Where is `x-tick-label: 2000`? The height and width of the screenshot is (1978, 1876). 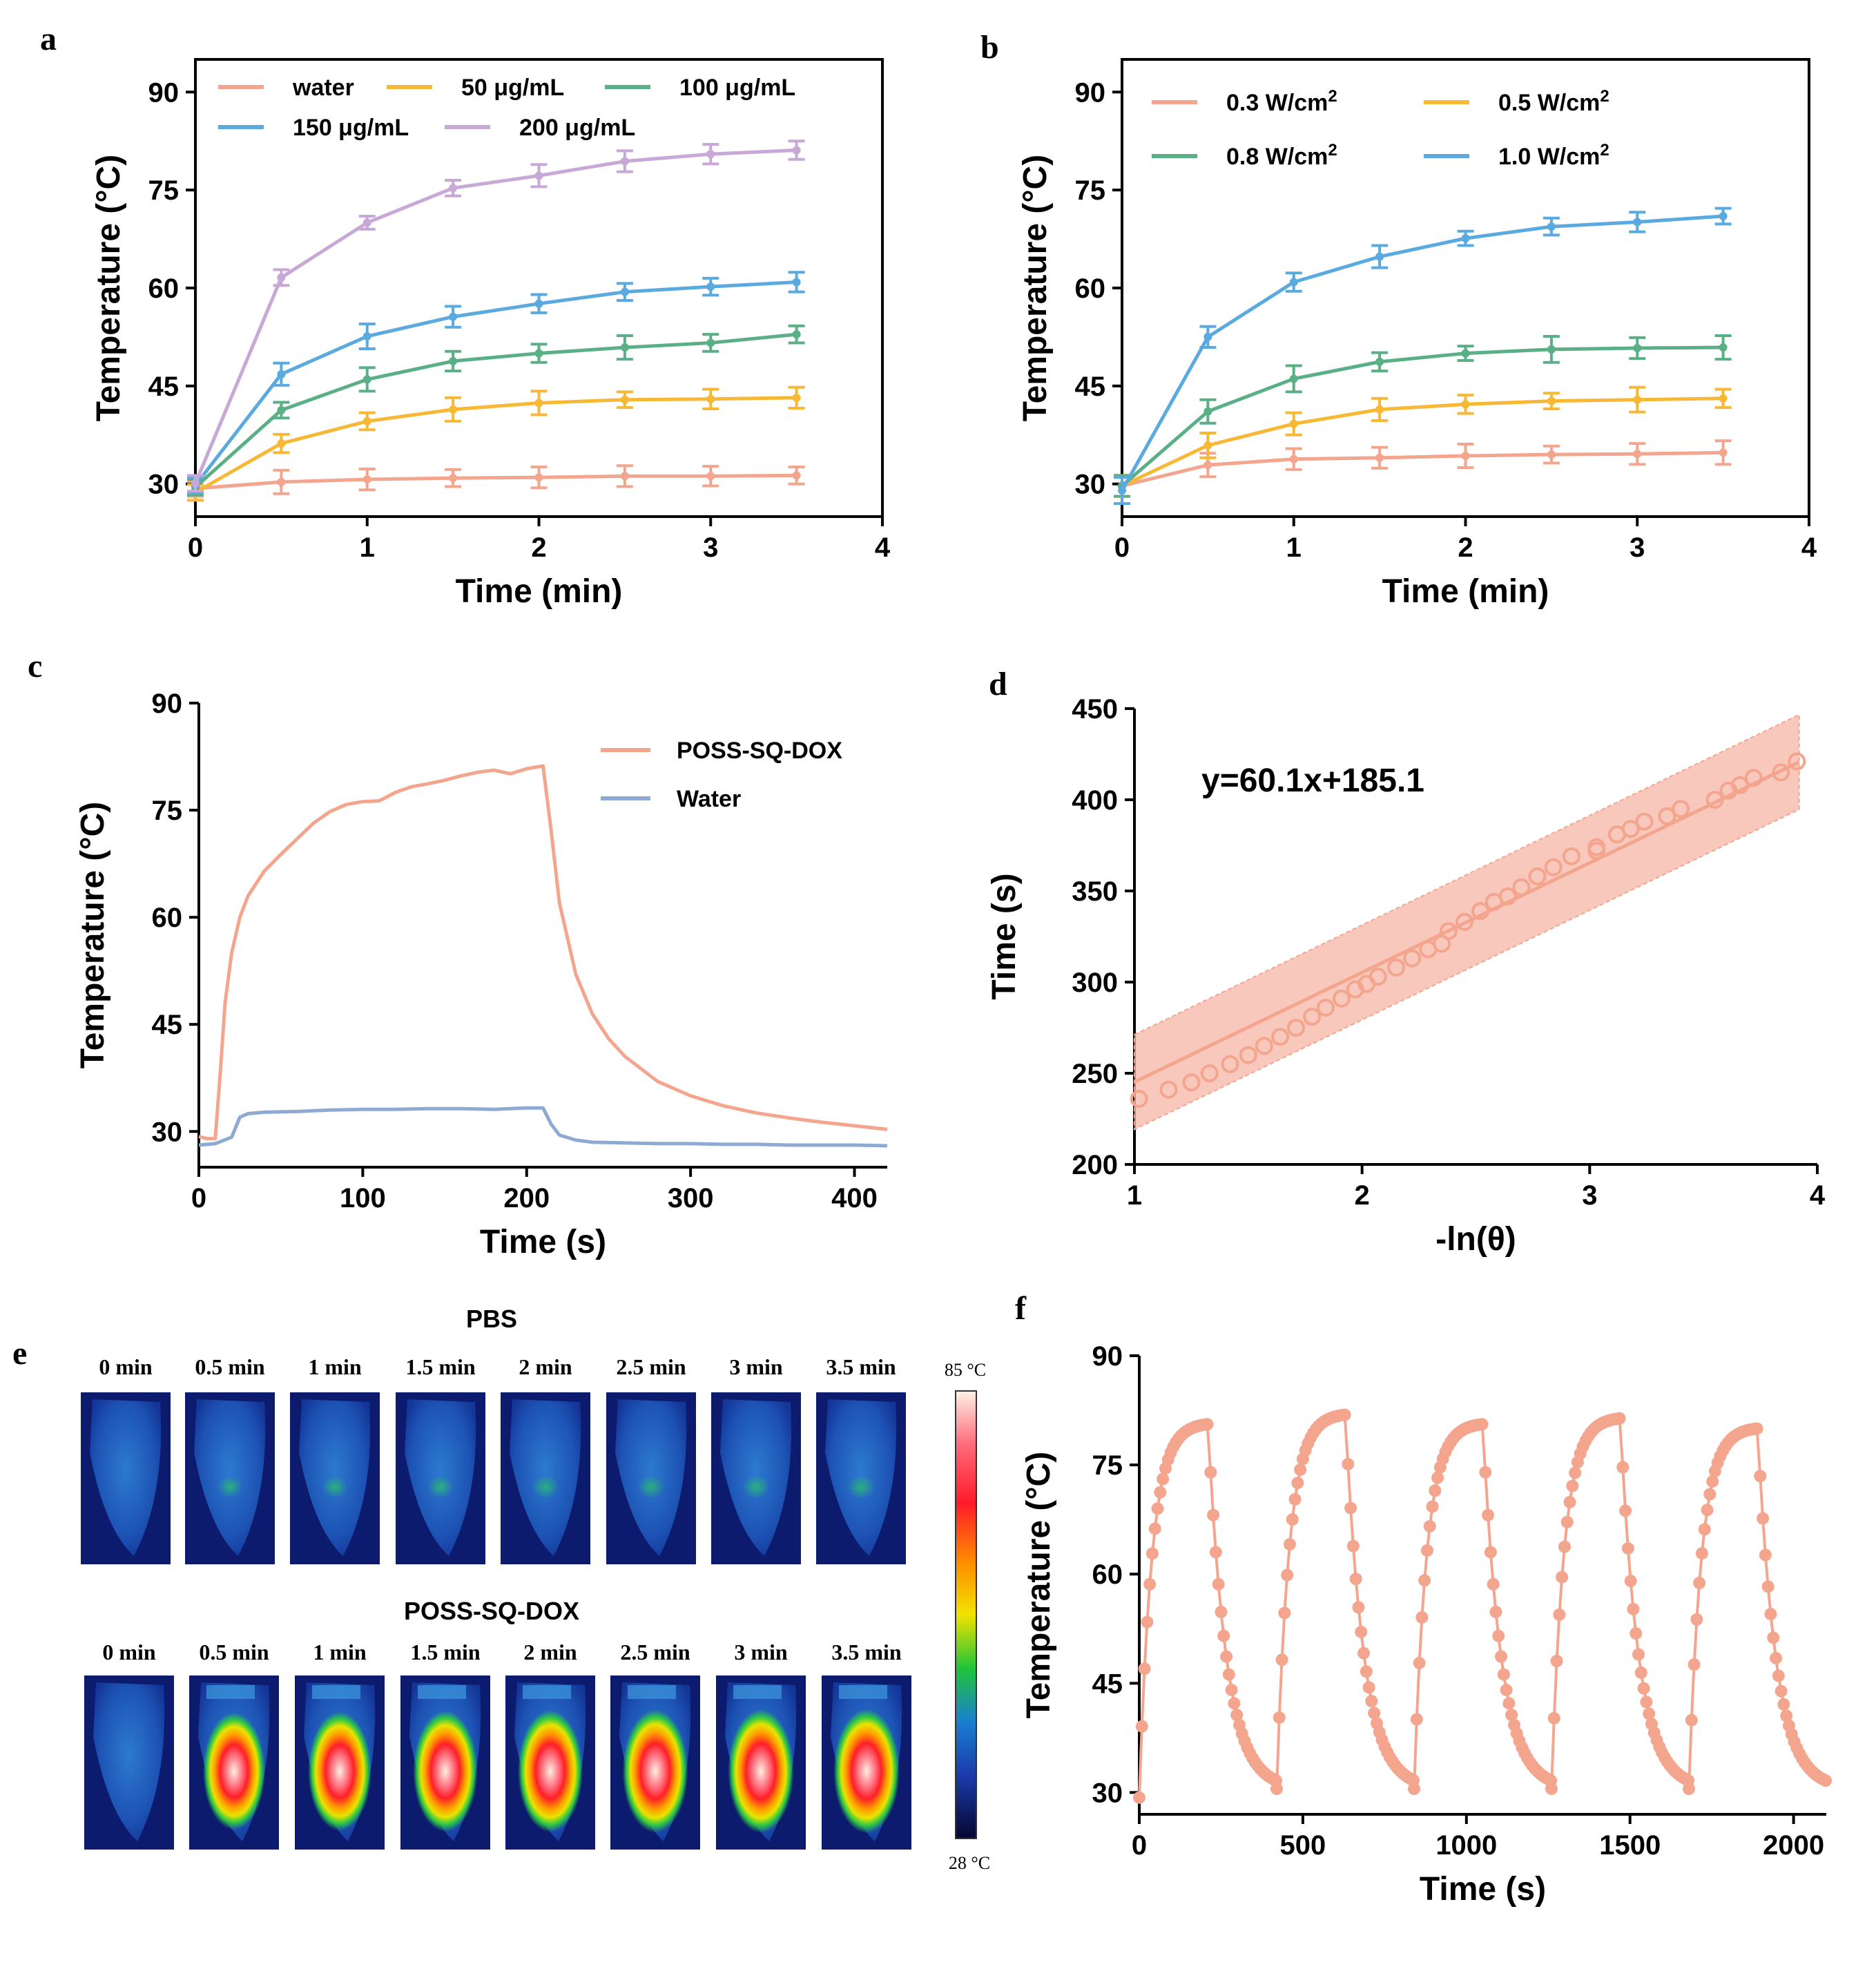 x-tick-label: 2000 is located at coordinates (1793, 1845).